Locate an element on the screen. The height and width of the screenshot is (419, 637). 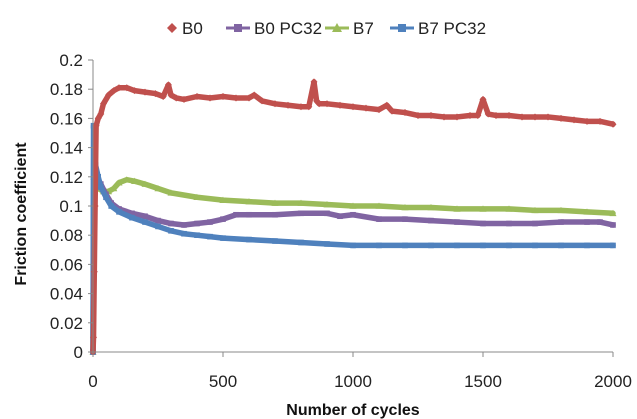
x-tick-label: 1500 is located at coordinates (483, 381).